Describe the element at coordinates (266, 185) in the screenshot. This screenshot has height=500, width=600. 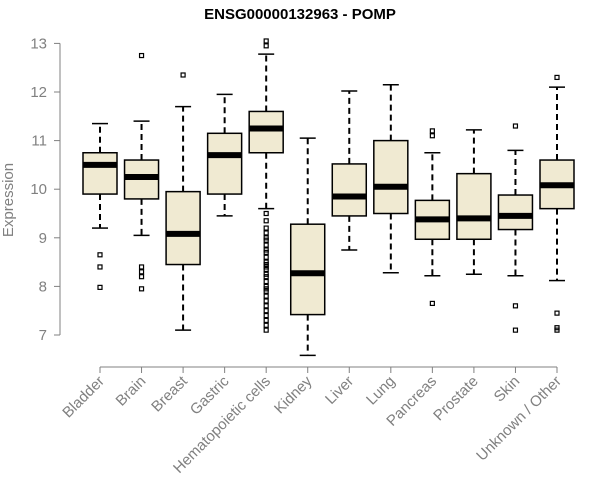
I see `box-hematopoietic-cells` at that location.